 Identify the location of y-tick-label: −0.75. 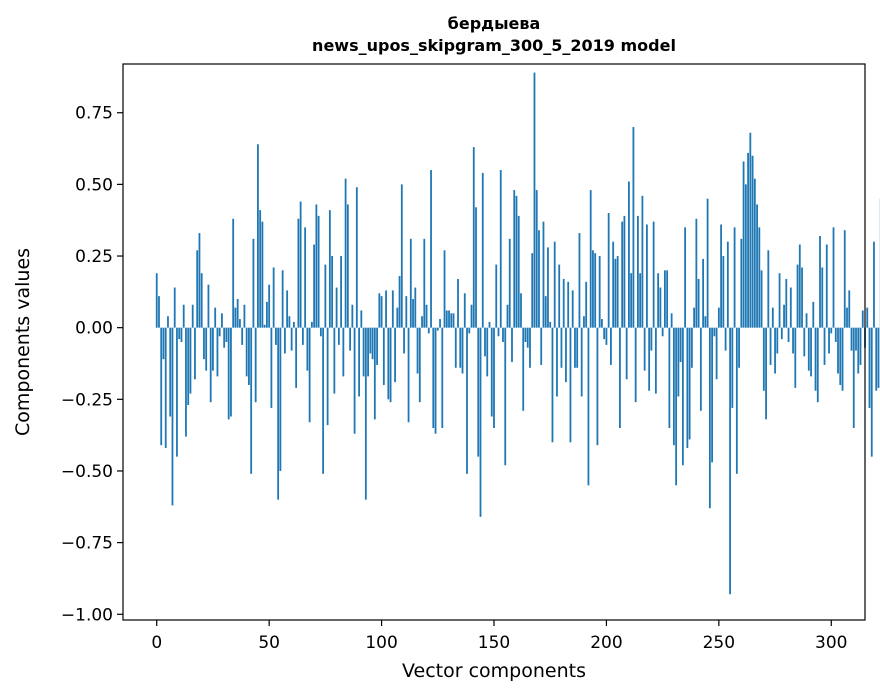
(87, 544).